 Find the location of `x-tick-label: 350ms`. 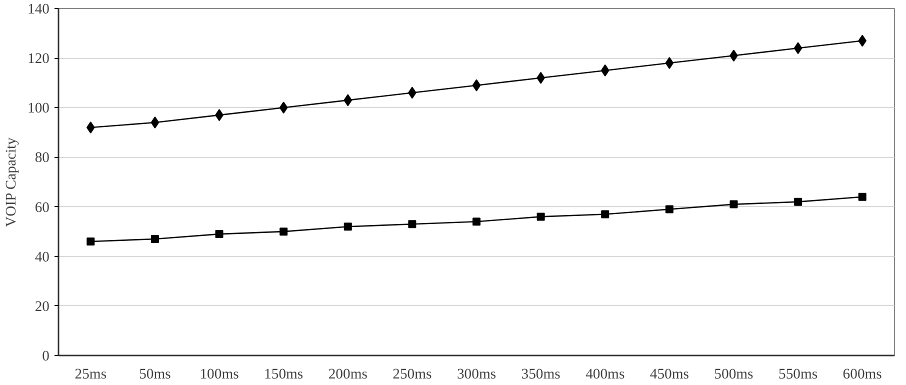

x-tick-label: 350ms is located at coordinates (541, 374).